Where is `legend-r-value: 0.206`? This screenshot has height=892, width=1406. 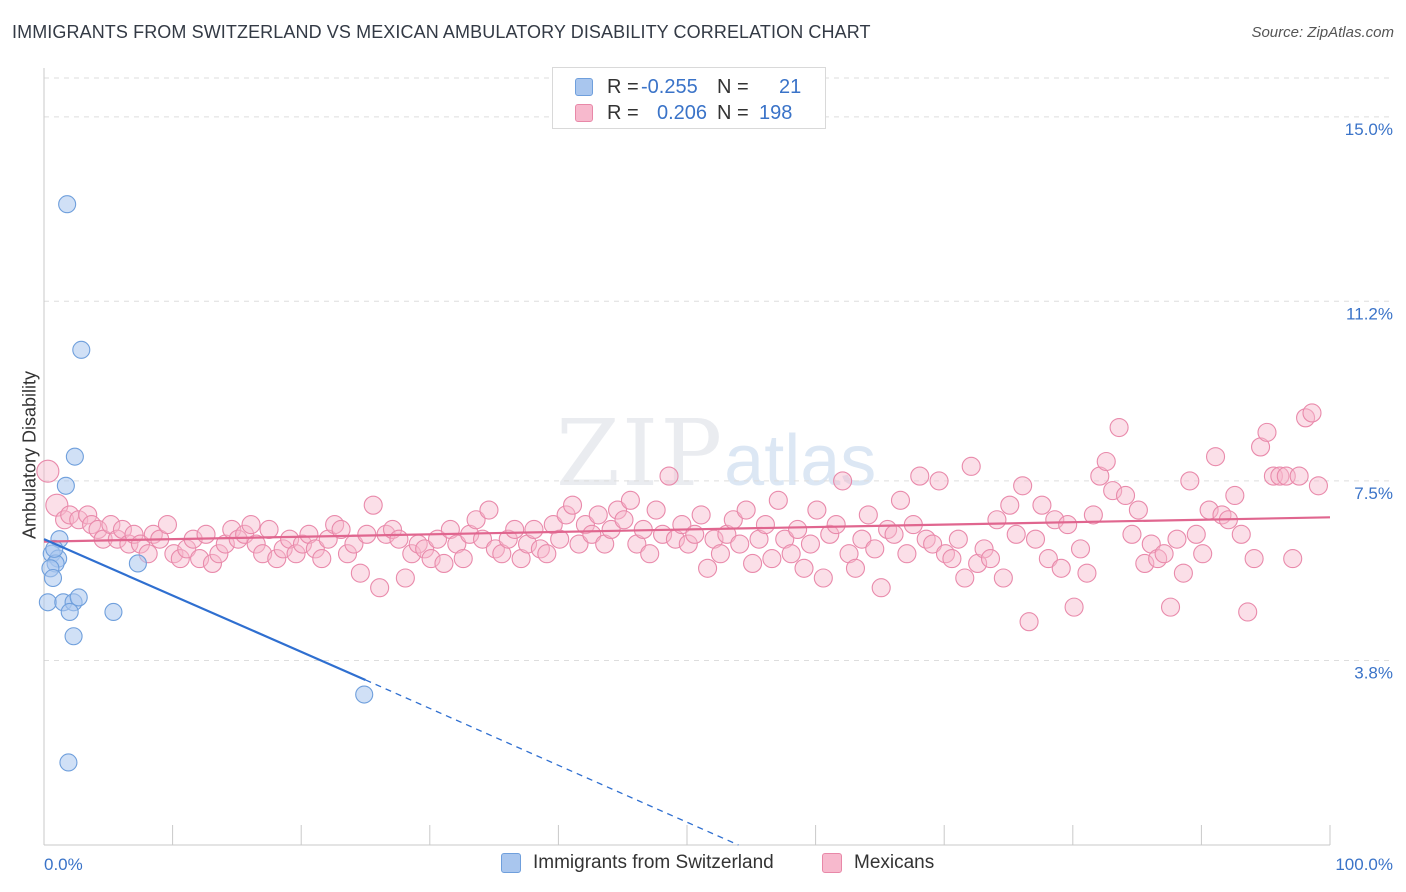
legend-r-value: 0.206 is located at coordinates (682, 112).